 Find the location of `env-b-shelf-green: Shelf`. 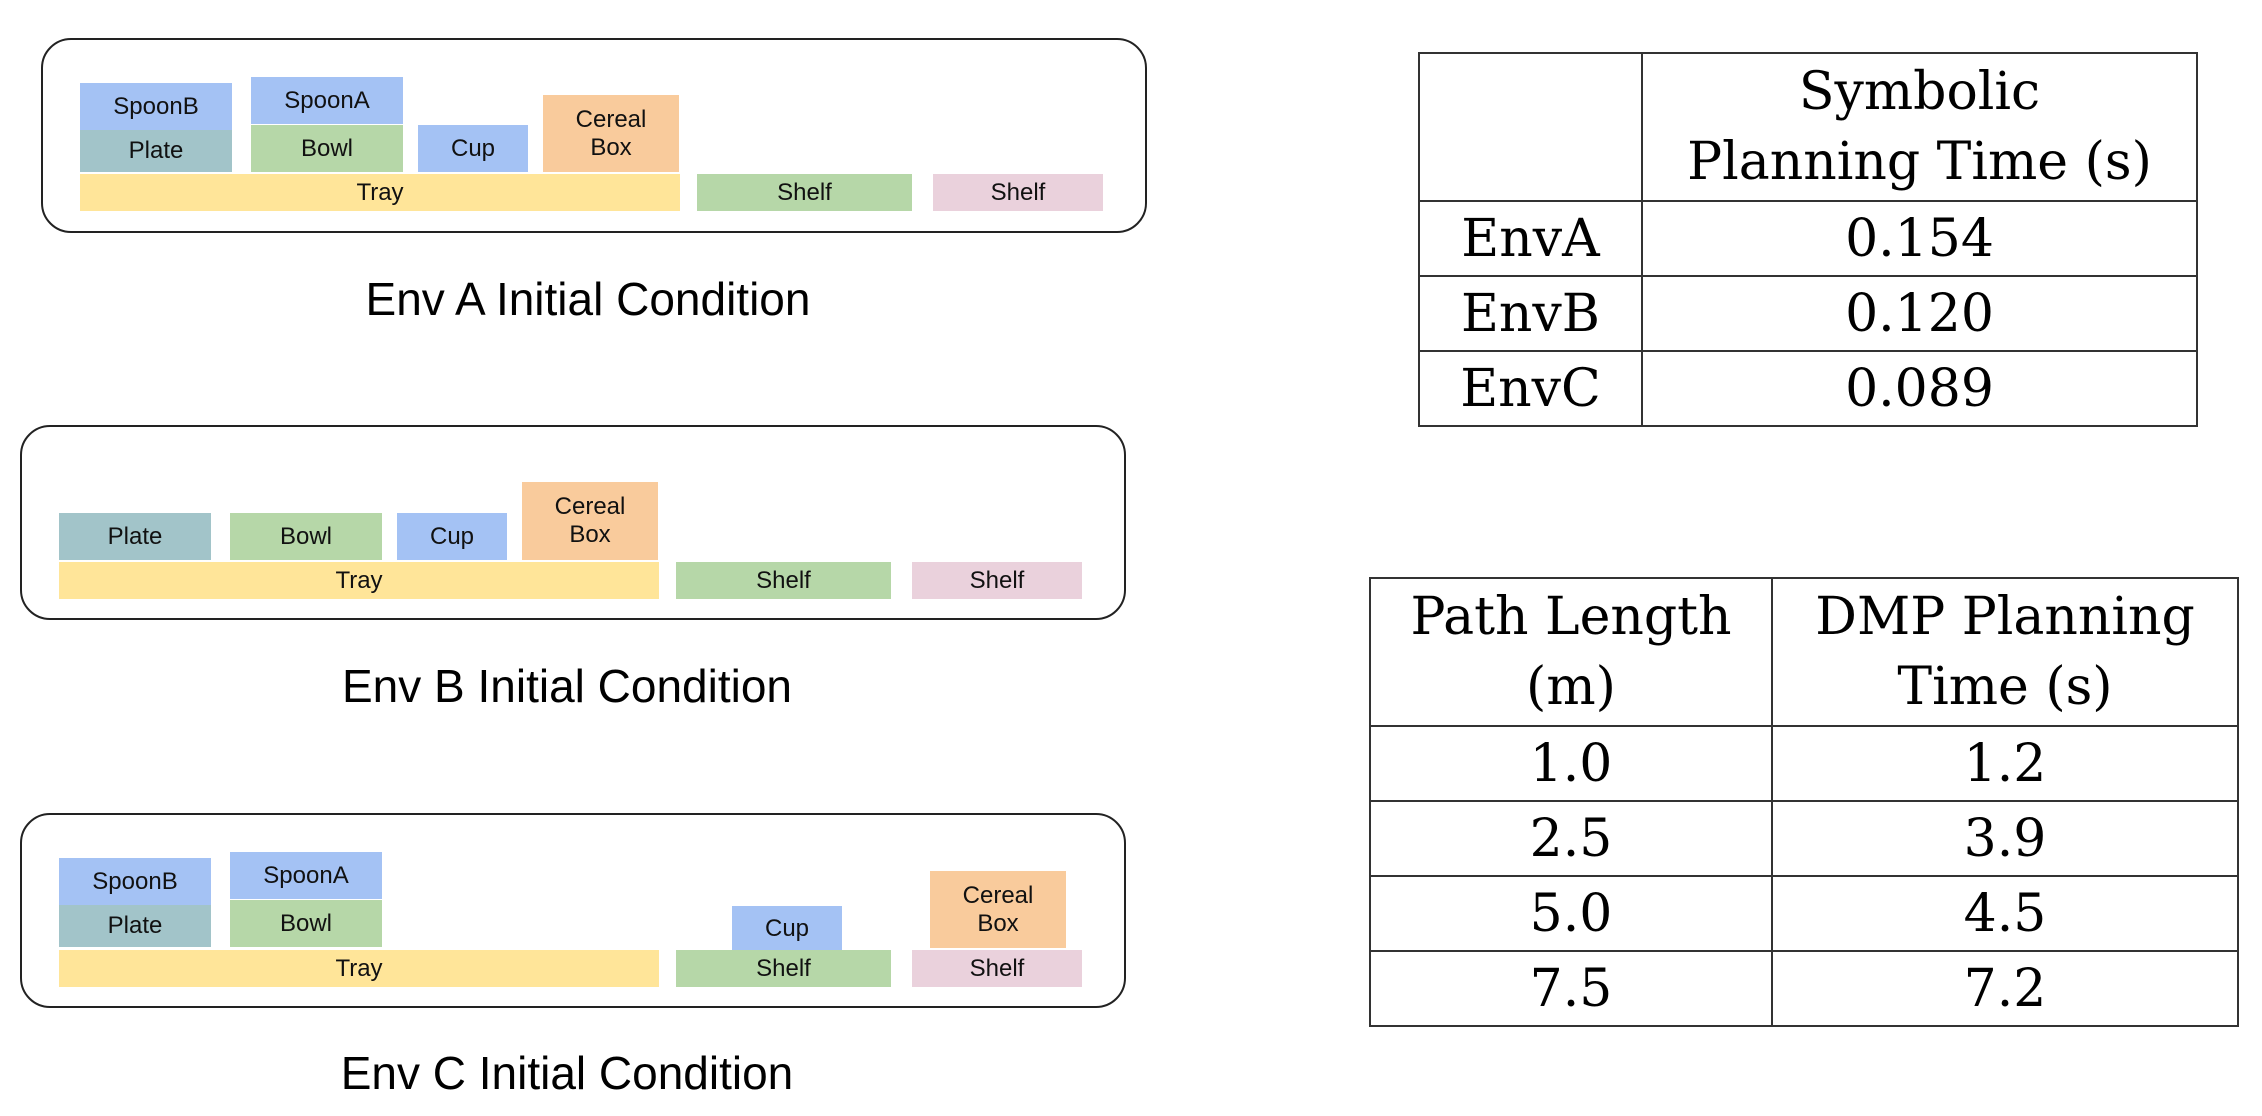

env-b-shelf-green: Shelf is located at coordinates (783, 580).